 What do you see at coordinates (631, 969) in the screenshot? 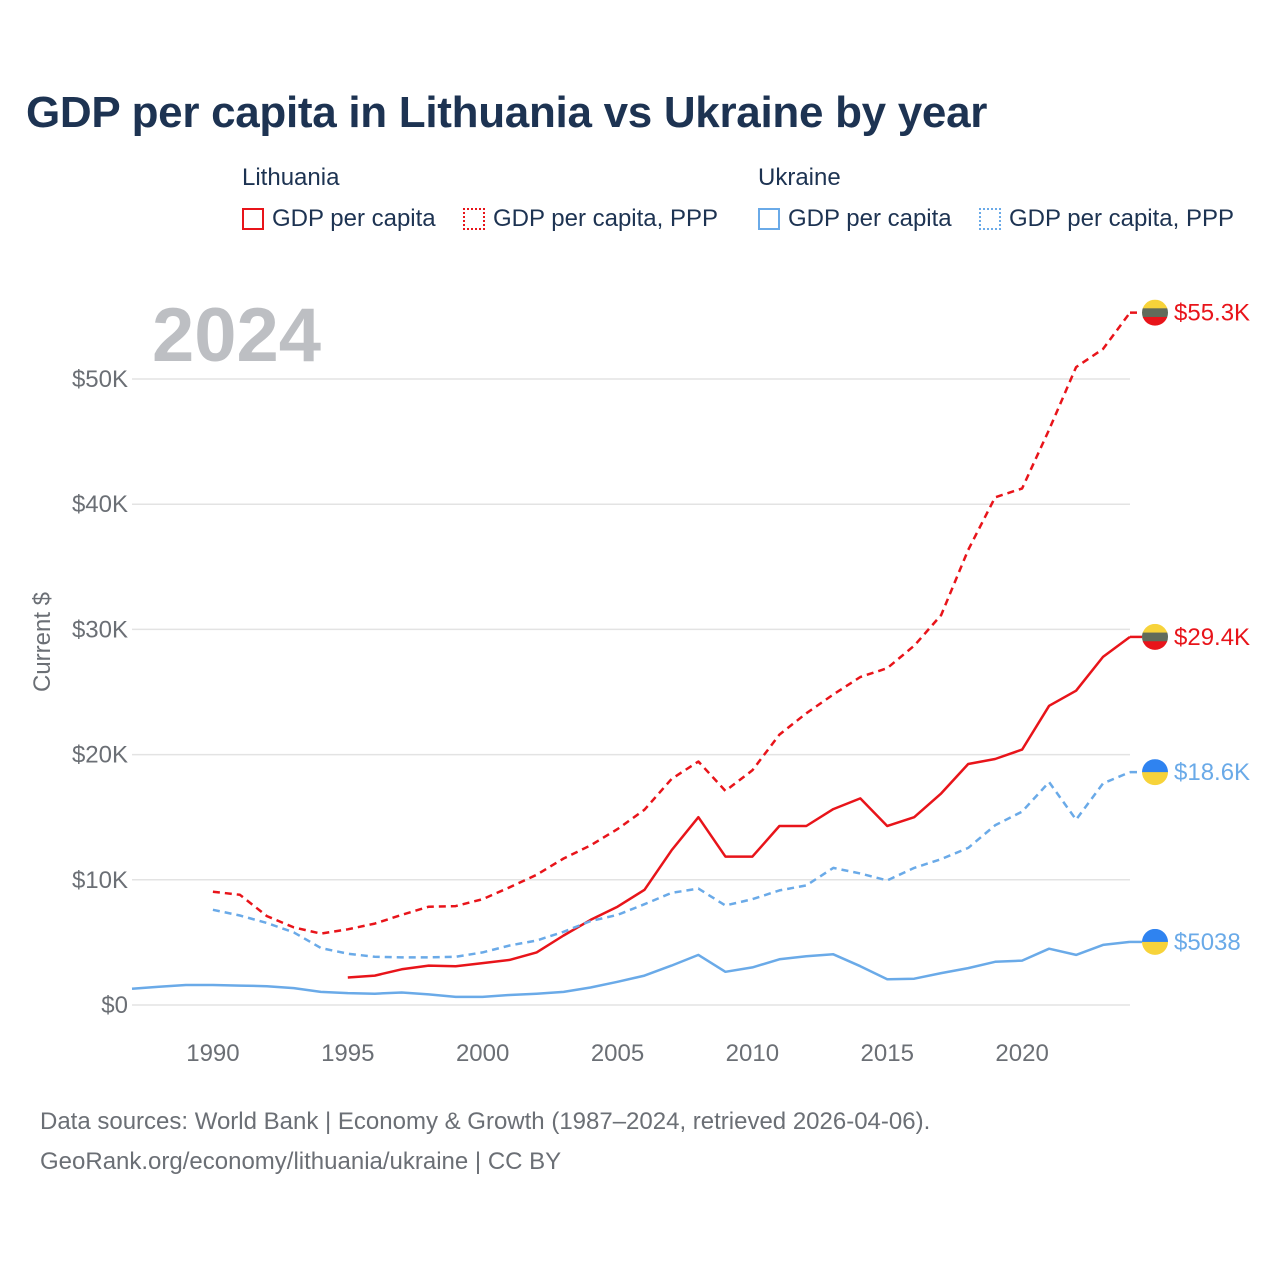
I see `series-line-ukraine-gdp` at bounding box center [631, 969].